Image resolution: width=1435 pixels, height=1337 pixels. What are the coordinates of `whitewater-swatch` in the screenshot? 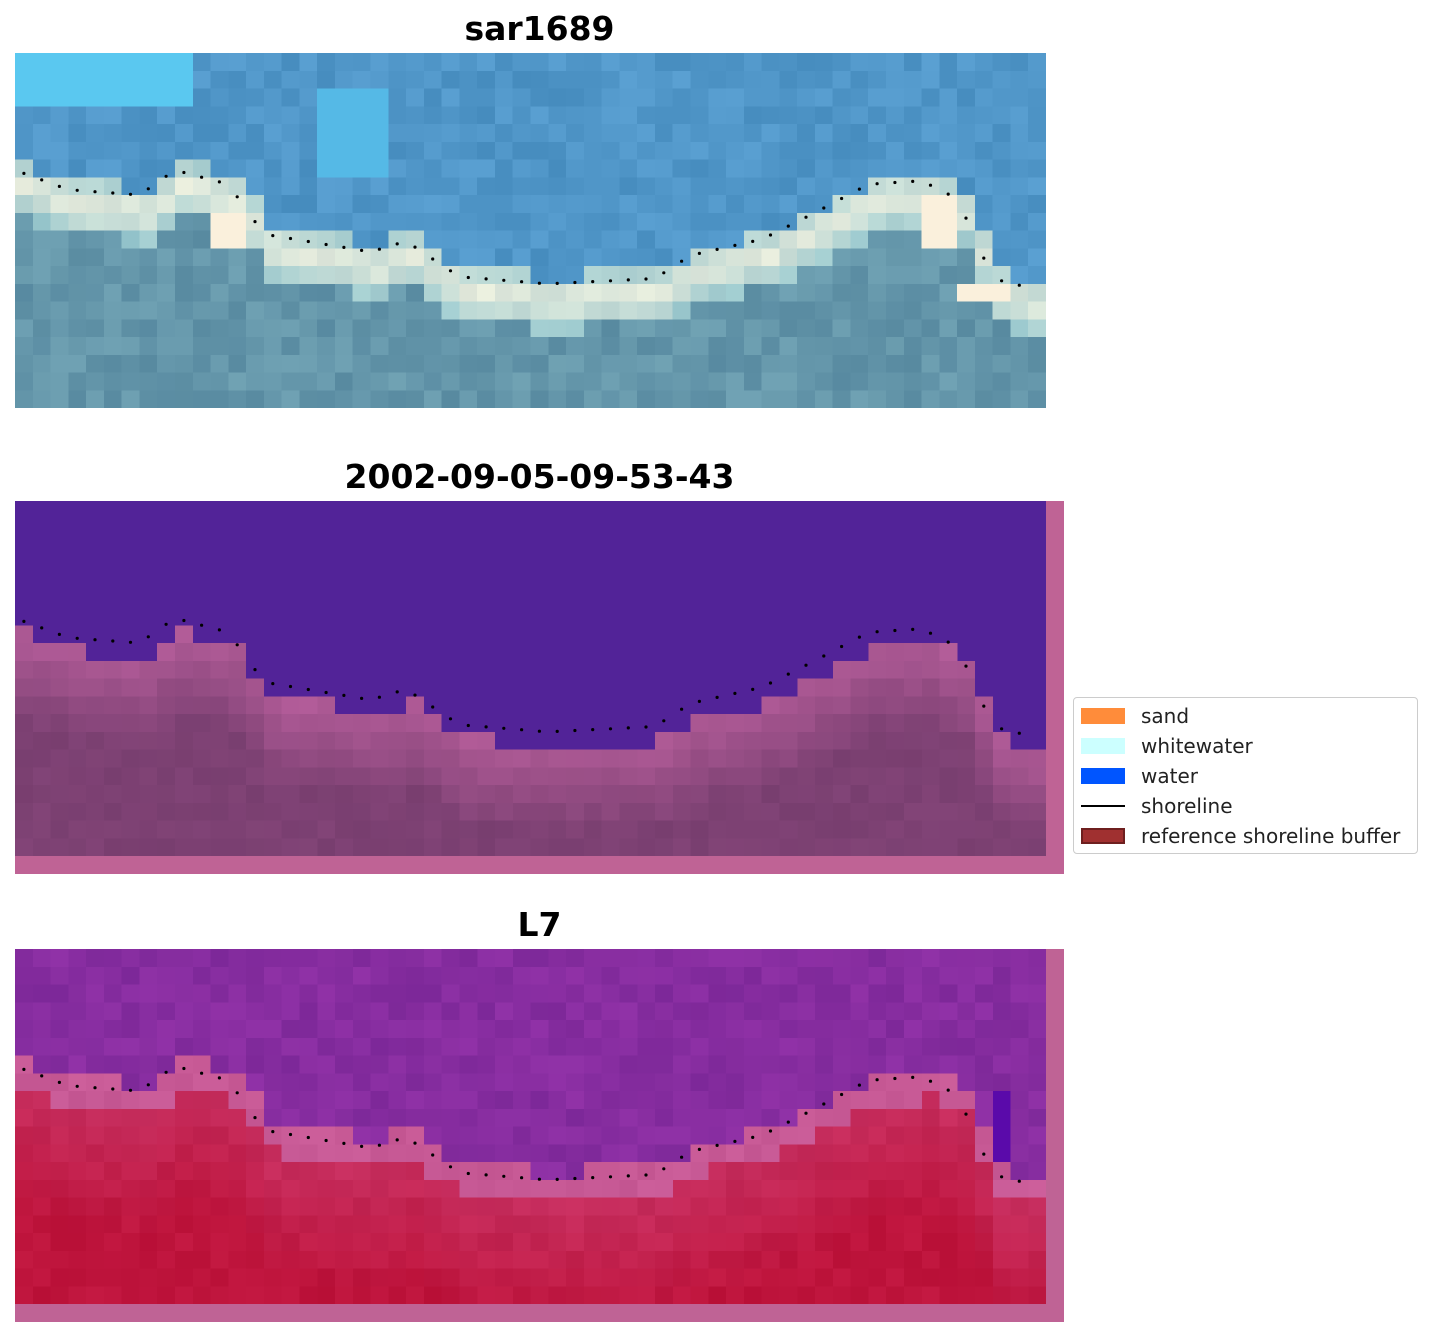 It's located at (1103, 746).